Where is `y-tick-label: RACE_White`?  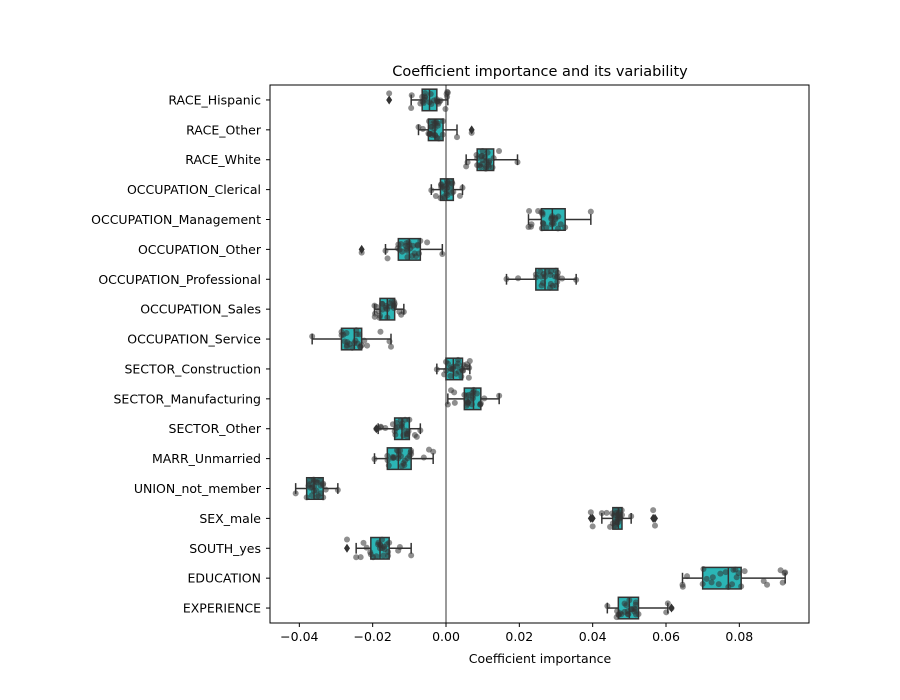 y-tick-label: RACE_White is located at coordinates (223, 159).